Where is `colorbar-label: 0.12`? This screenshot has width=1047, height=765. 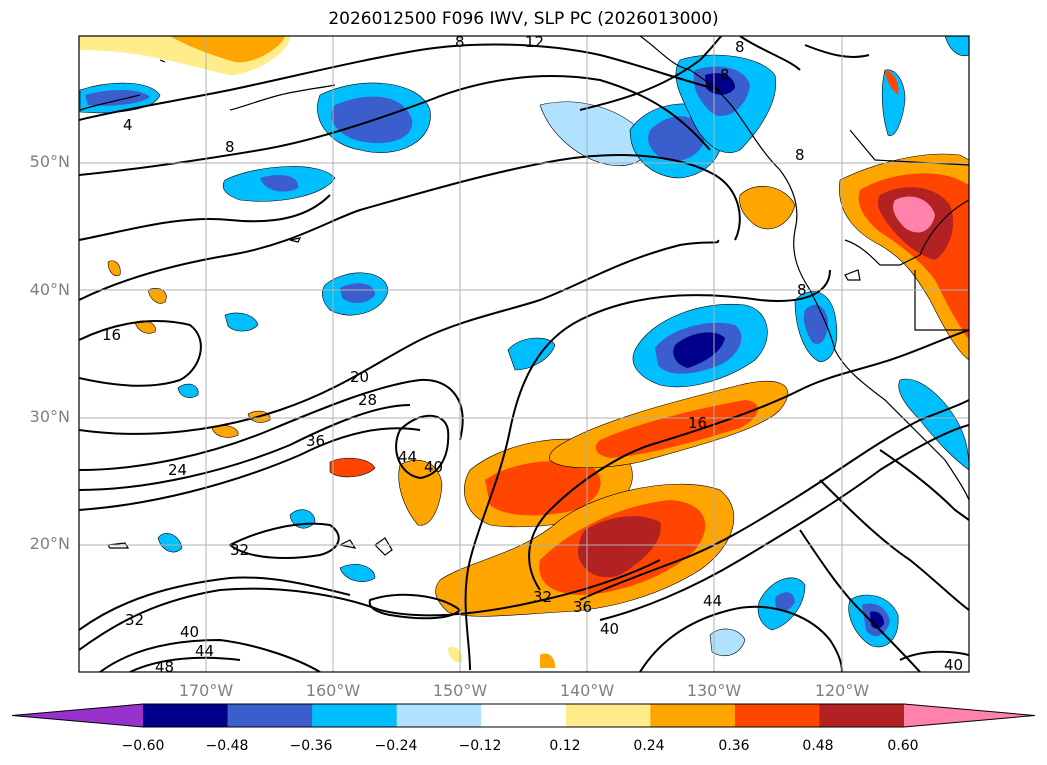
colorbar-label: 0.12 is located at coordinates (565, 746).